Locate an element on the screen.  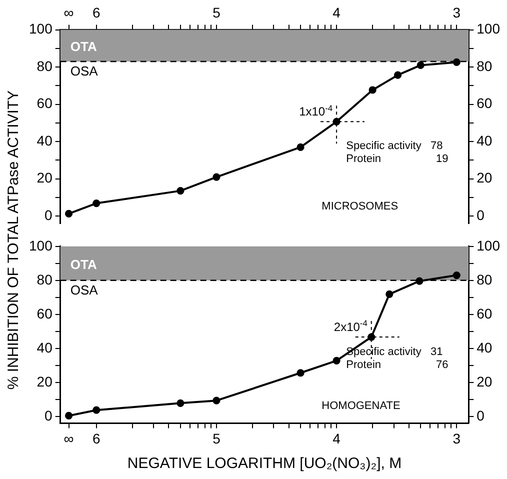
annotation: MICROSOMES is located at coordinates (360, 206).